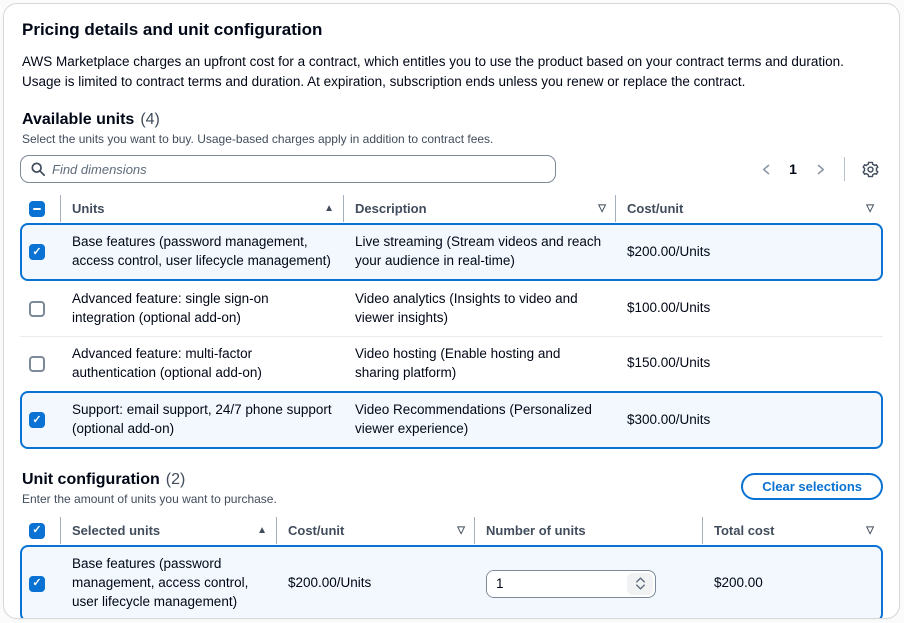 The height and width of the screenshot is (623, 904). What do you see at coordinates (298, 169) in the screenshot?
I see `search-input` at bounding box center [298, 169].